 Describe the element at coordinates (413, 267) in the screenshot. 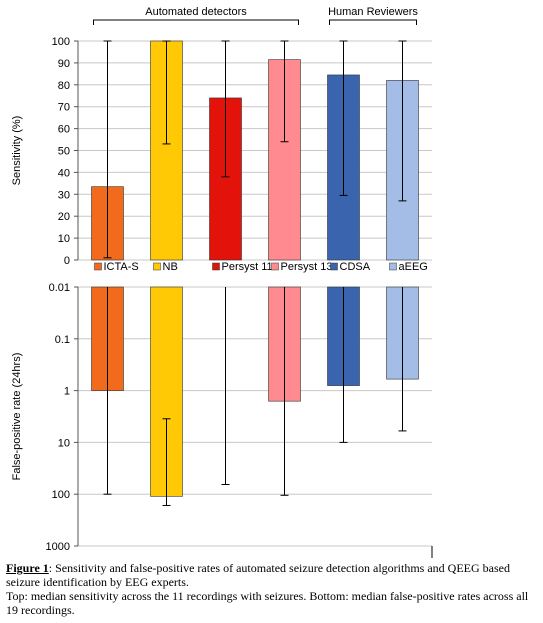

I see `legend-label: aEEG` at that location.